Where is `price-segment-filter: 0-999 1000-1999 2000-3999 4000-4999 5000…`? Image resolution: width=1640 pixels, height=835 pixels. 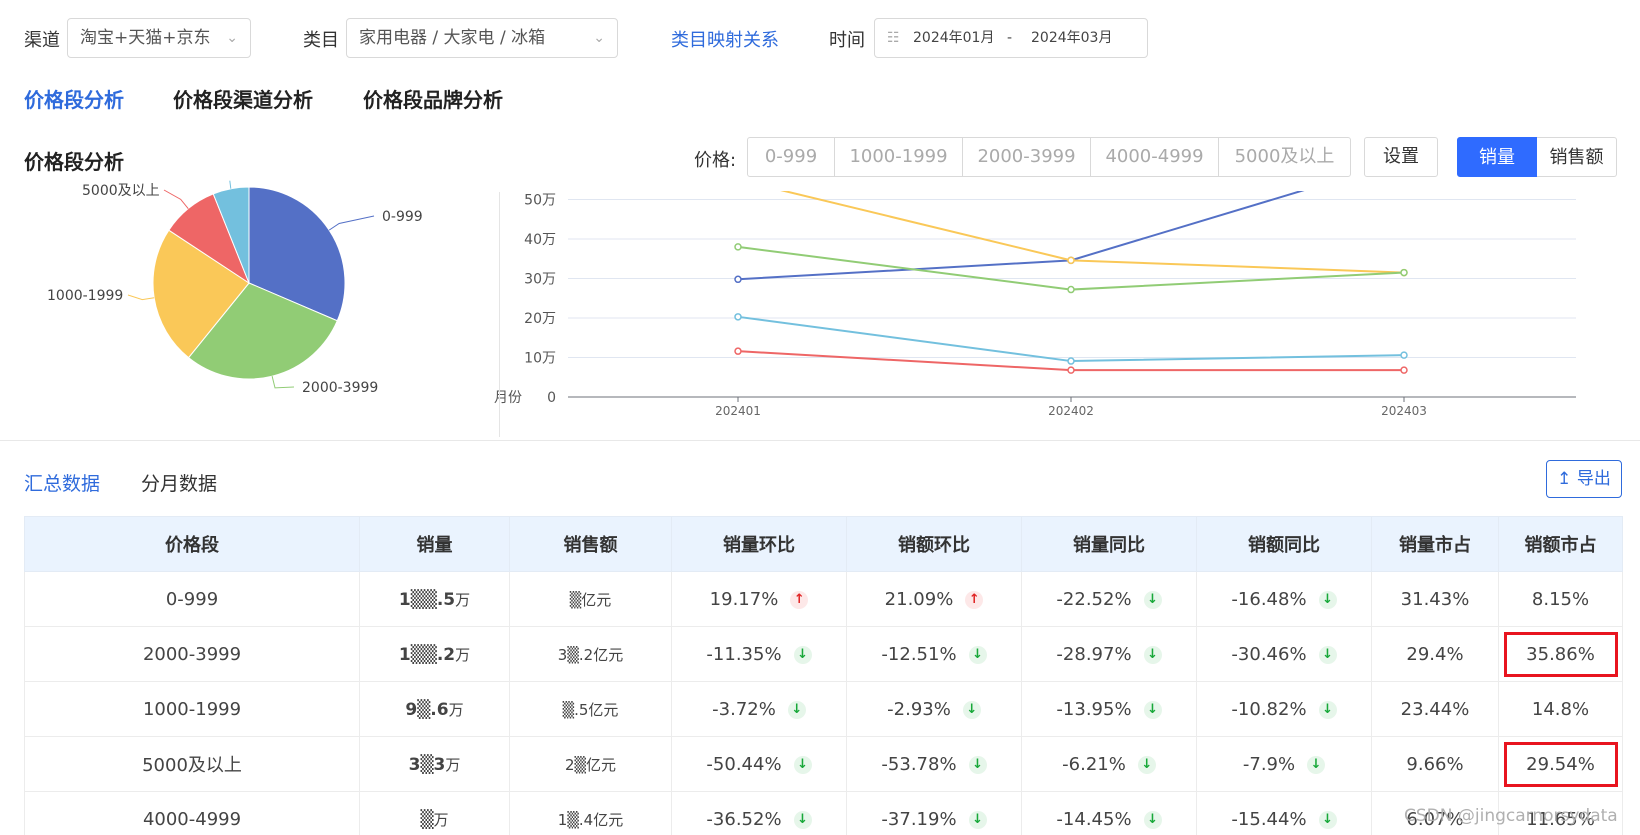
price-segment-filter: 0-999 1000-1999 2000-3999 4000-4999 5000… is located at coordinates (1049, 157).